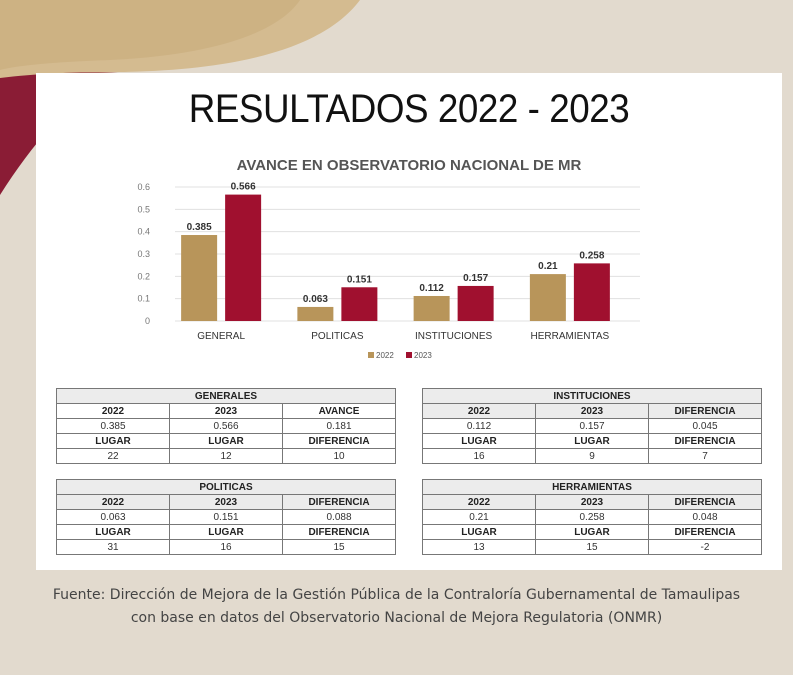 The width and height of the screenshot is (793, 675). I want to click on table-cell: 0.112, so click(479, 426).